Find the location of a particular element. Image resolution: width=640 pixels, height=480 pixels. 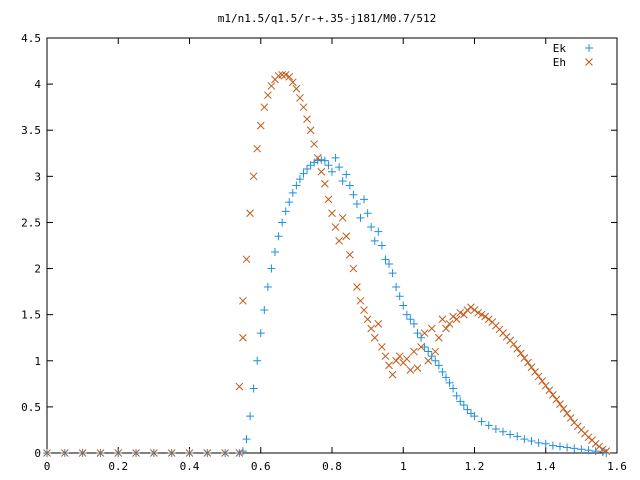

x-tick-label: 1.2 is located at coordinates (475, 466).